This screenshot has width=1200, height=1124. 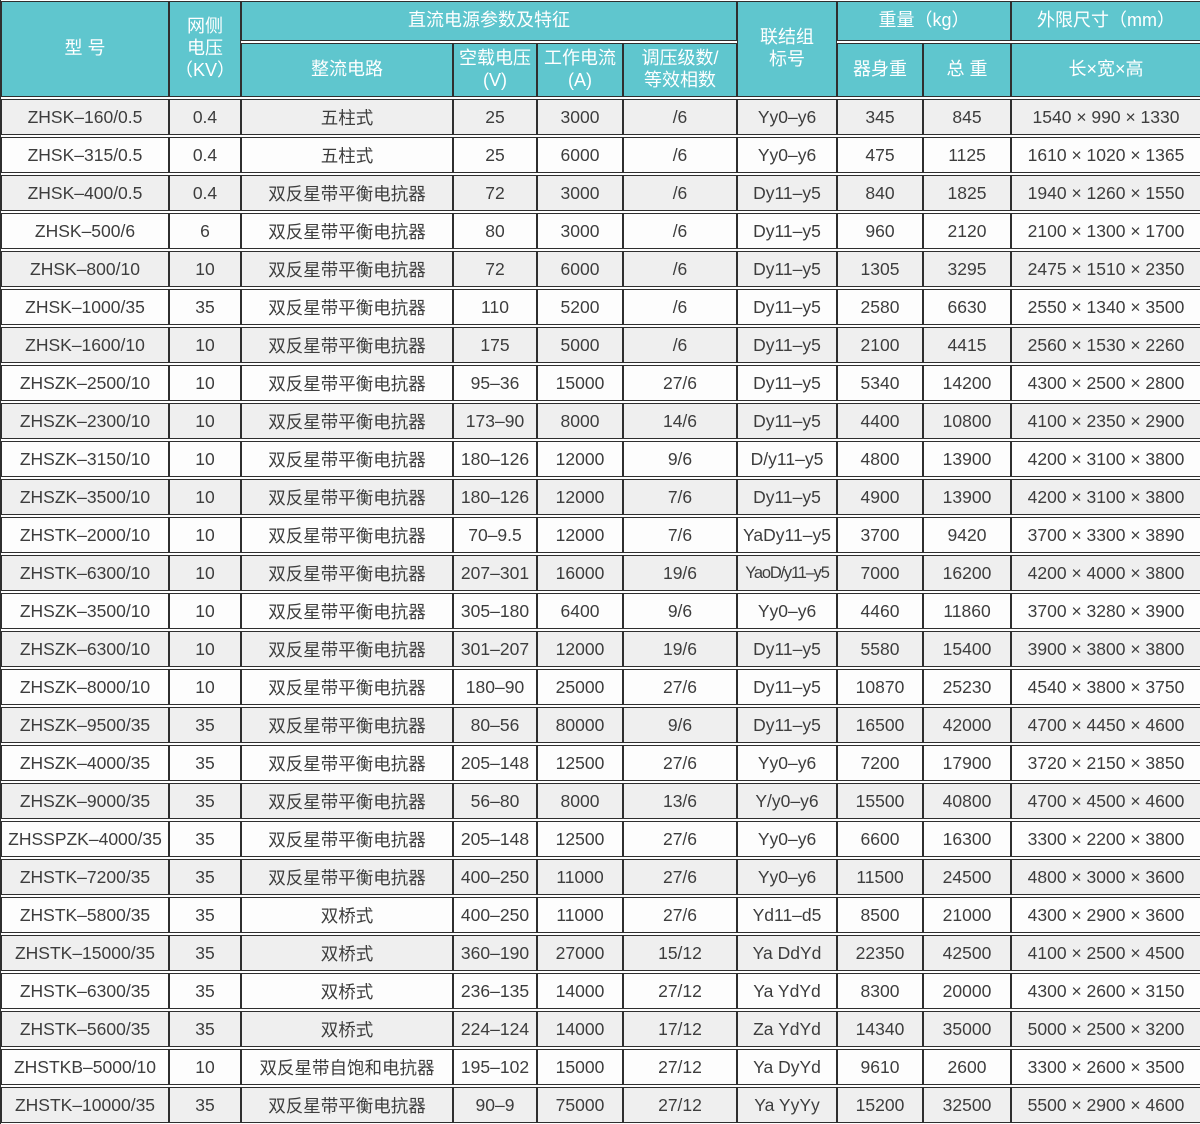 What do you see at coordinates (787, 535) in the screenshot?
I see `cell-connection: YaDy11–y5` at bounding box center [787, 535].